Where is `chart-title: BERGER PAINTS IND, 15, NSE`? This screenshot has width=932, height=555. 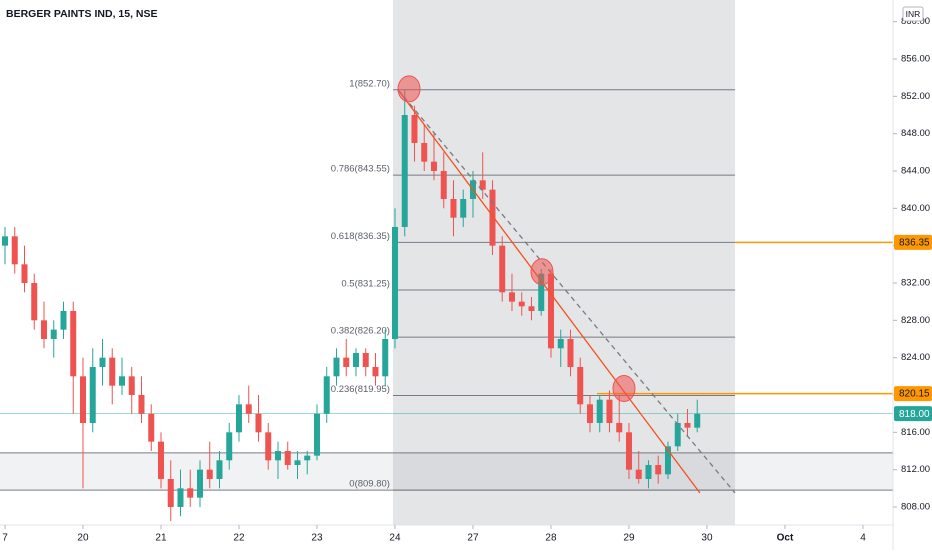 chart-title: BERGER PAINTS IND, 15, NSE is located at coordinates (82, 14).